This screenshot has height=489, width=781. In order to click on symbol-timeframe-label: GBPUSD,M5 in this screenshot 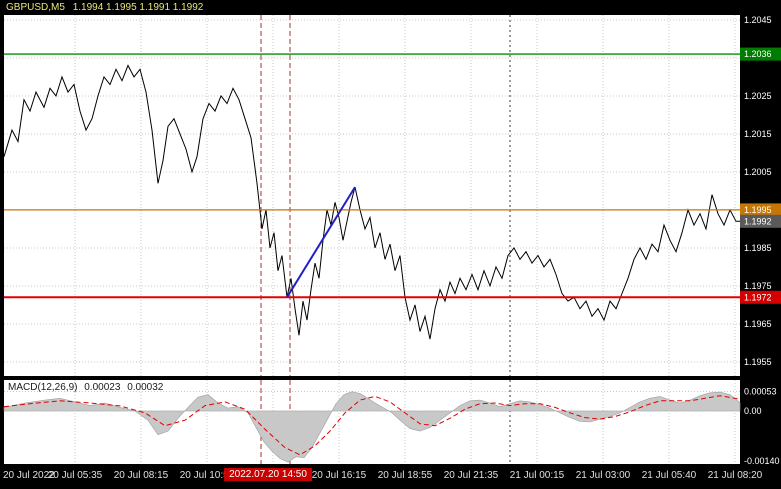, I will do `click(35, 7)`.